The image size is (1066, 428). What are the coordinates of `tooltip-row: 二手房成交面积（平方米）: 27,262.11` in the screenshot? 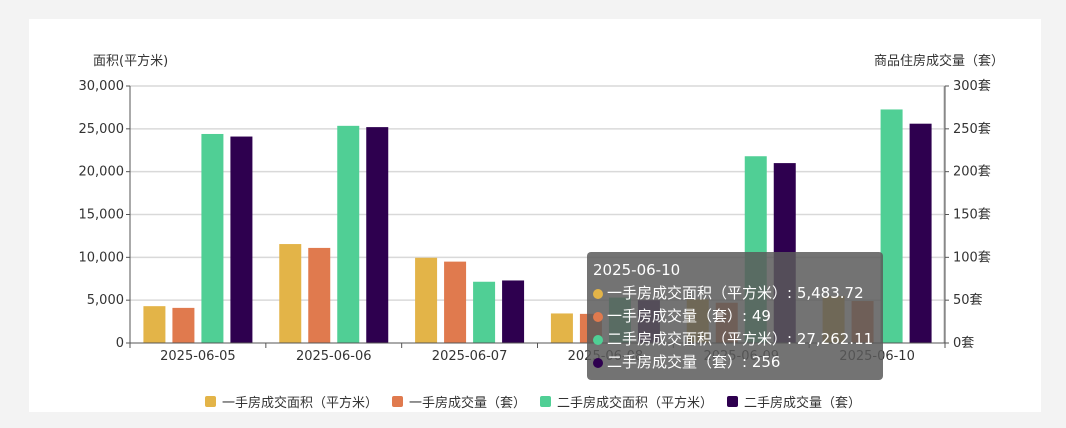 It's located at (735, 339).